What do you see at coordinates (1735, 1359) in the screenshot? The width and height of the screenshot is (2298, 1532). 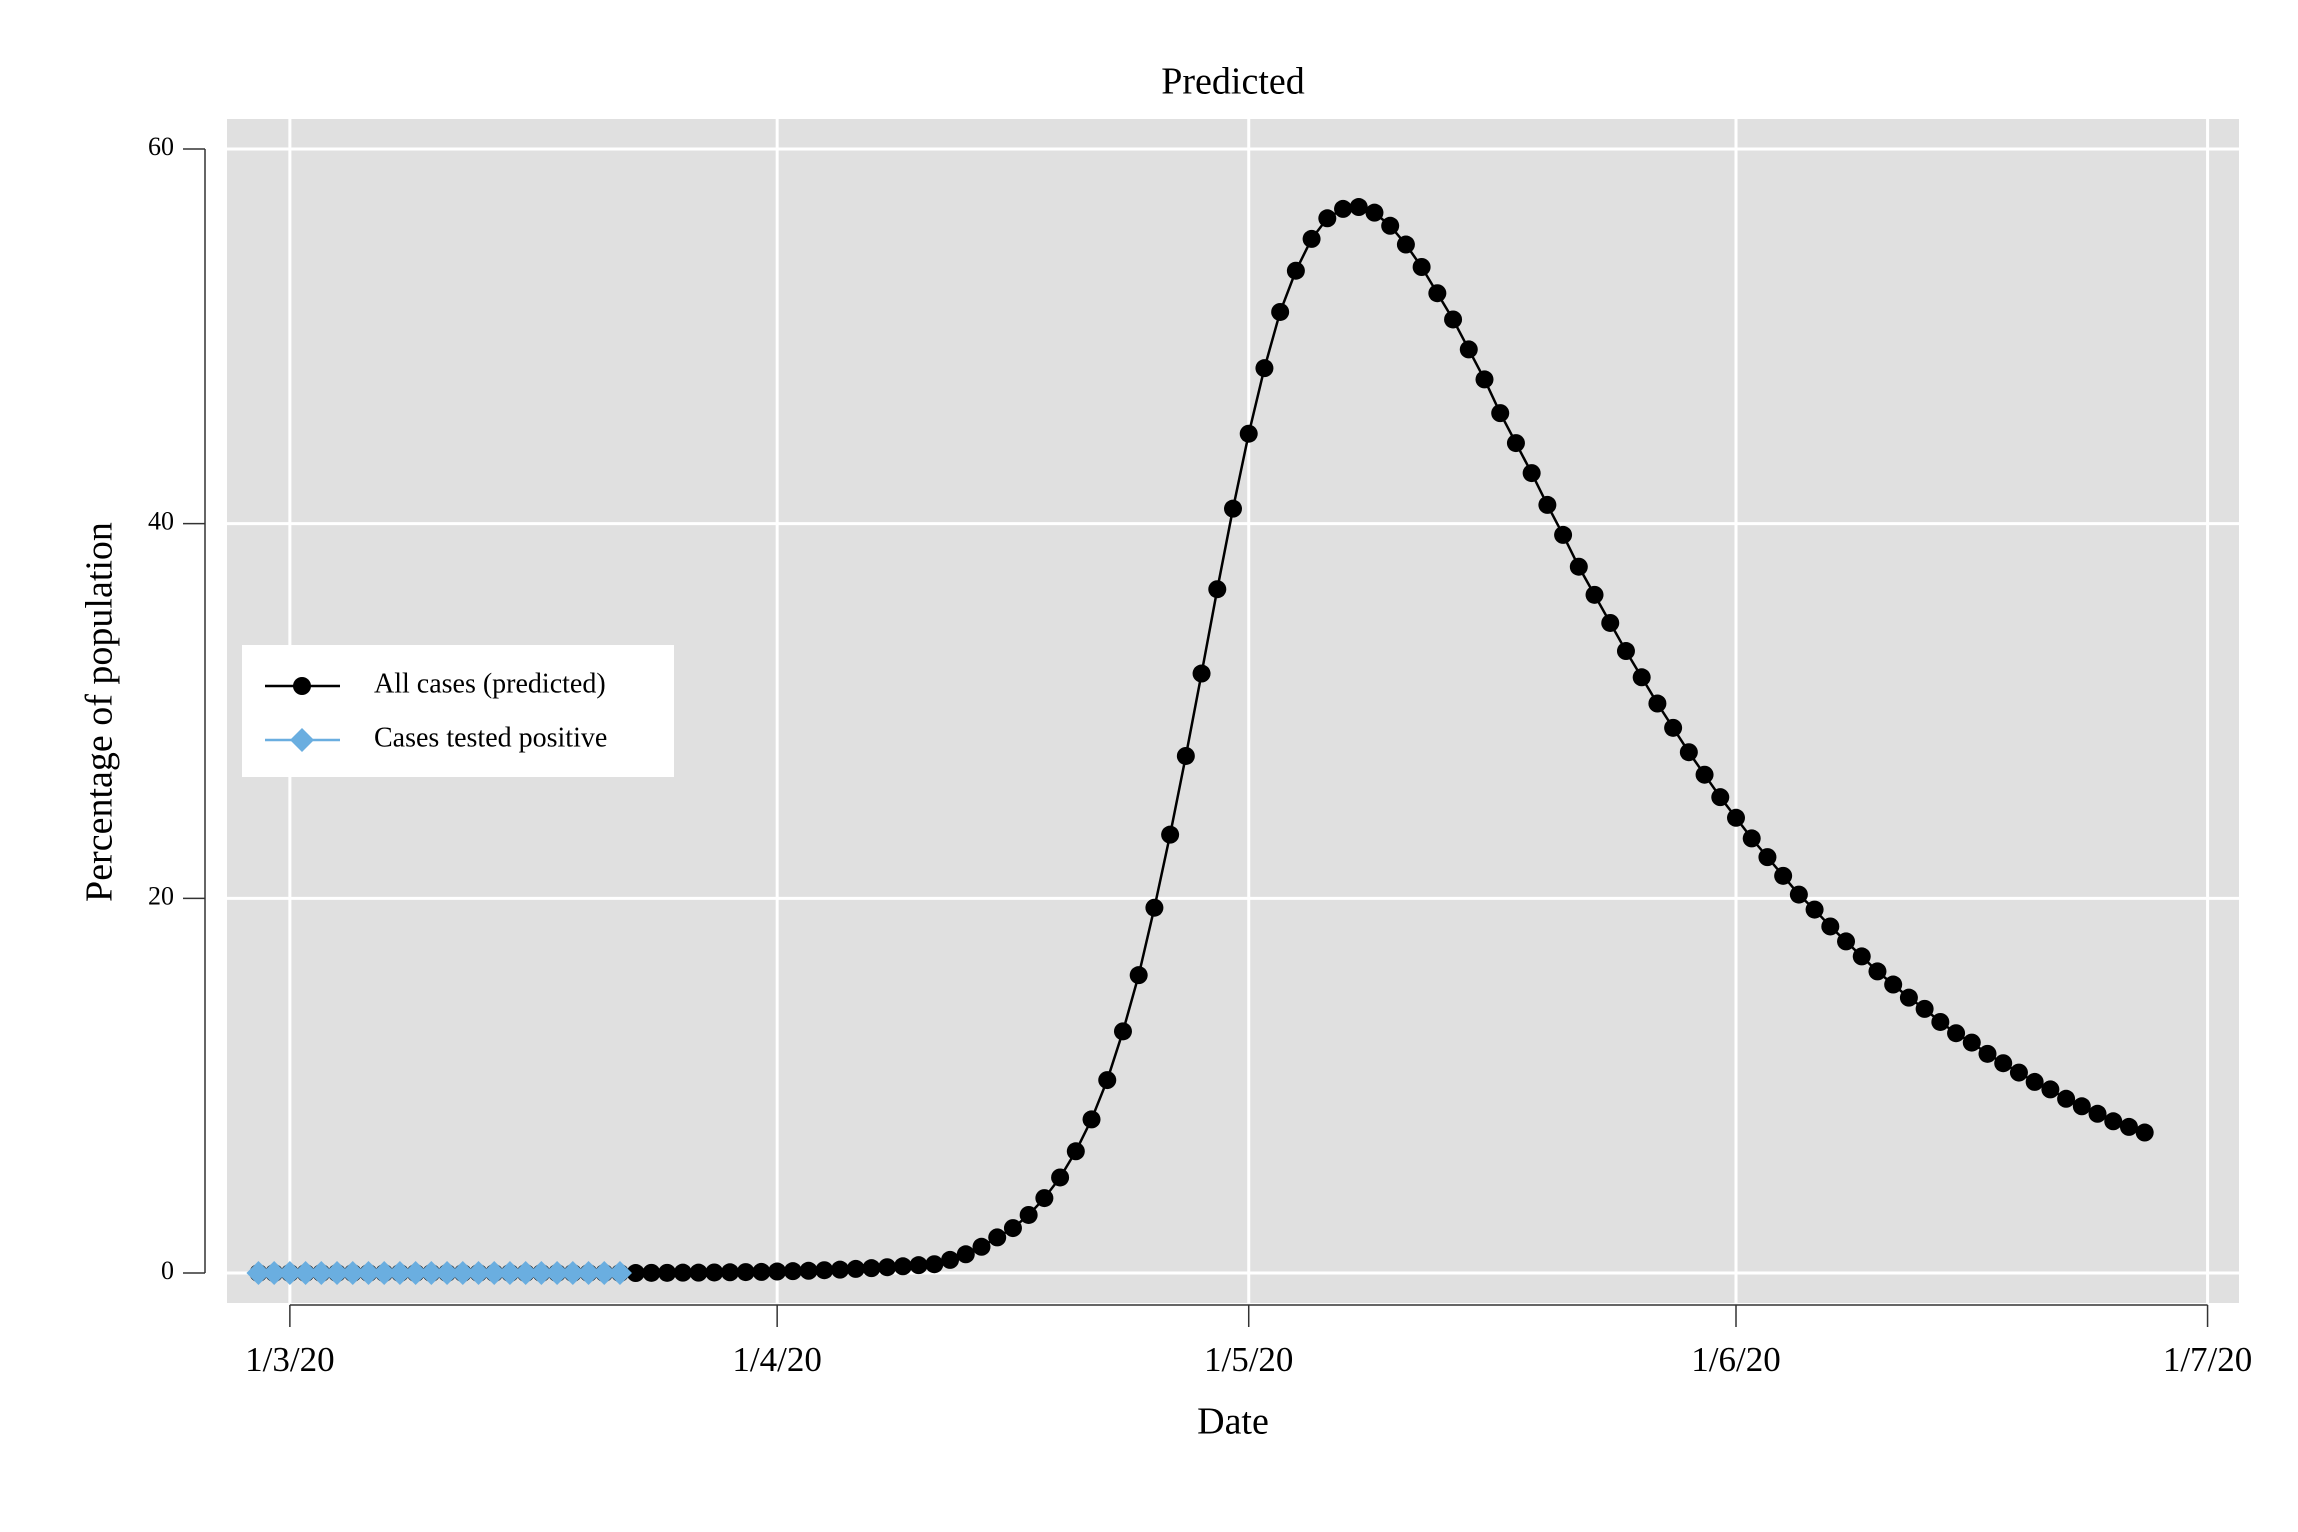 I see `x-tick-label: 1/6/20` at bounding box center [1735, 1359].